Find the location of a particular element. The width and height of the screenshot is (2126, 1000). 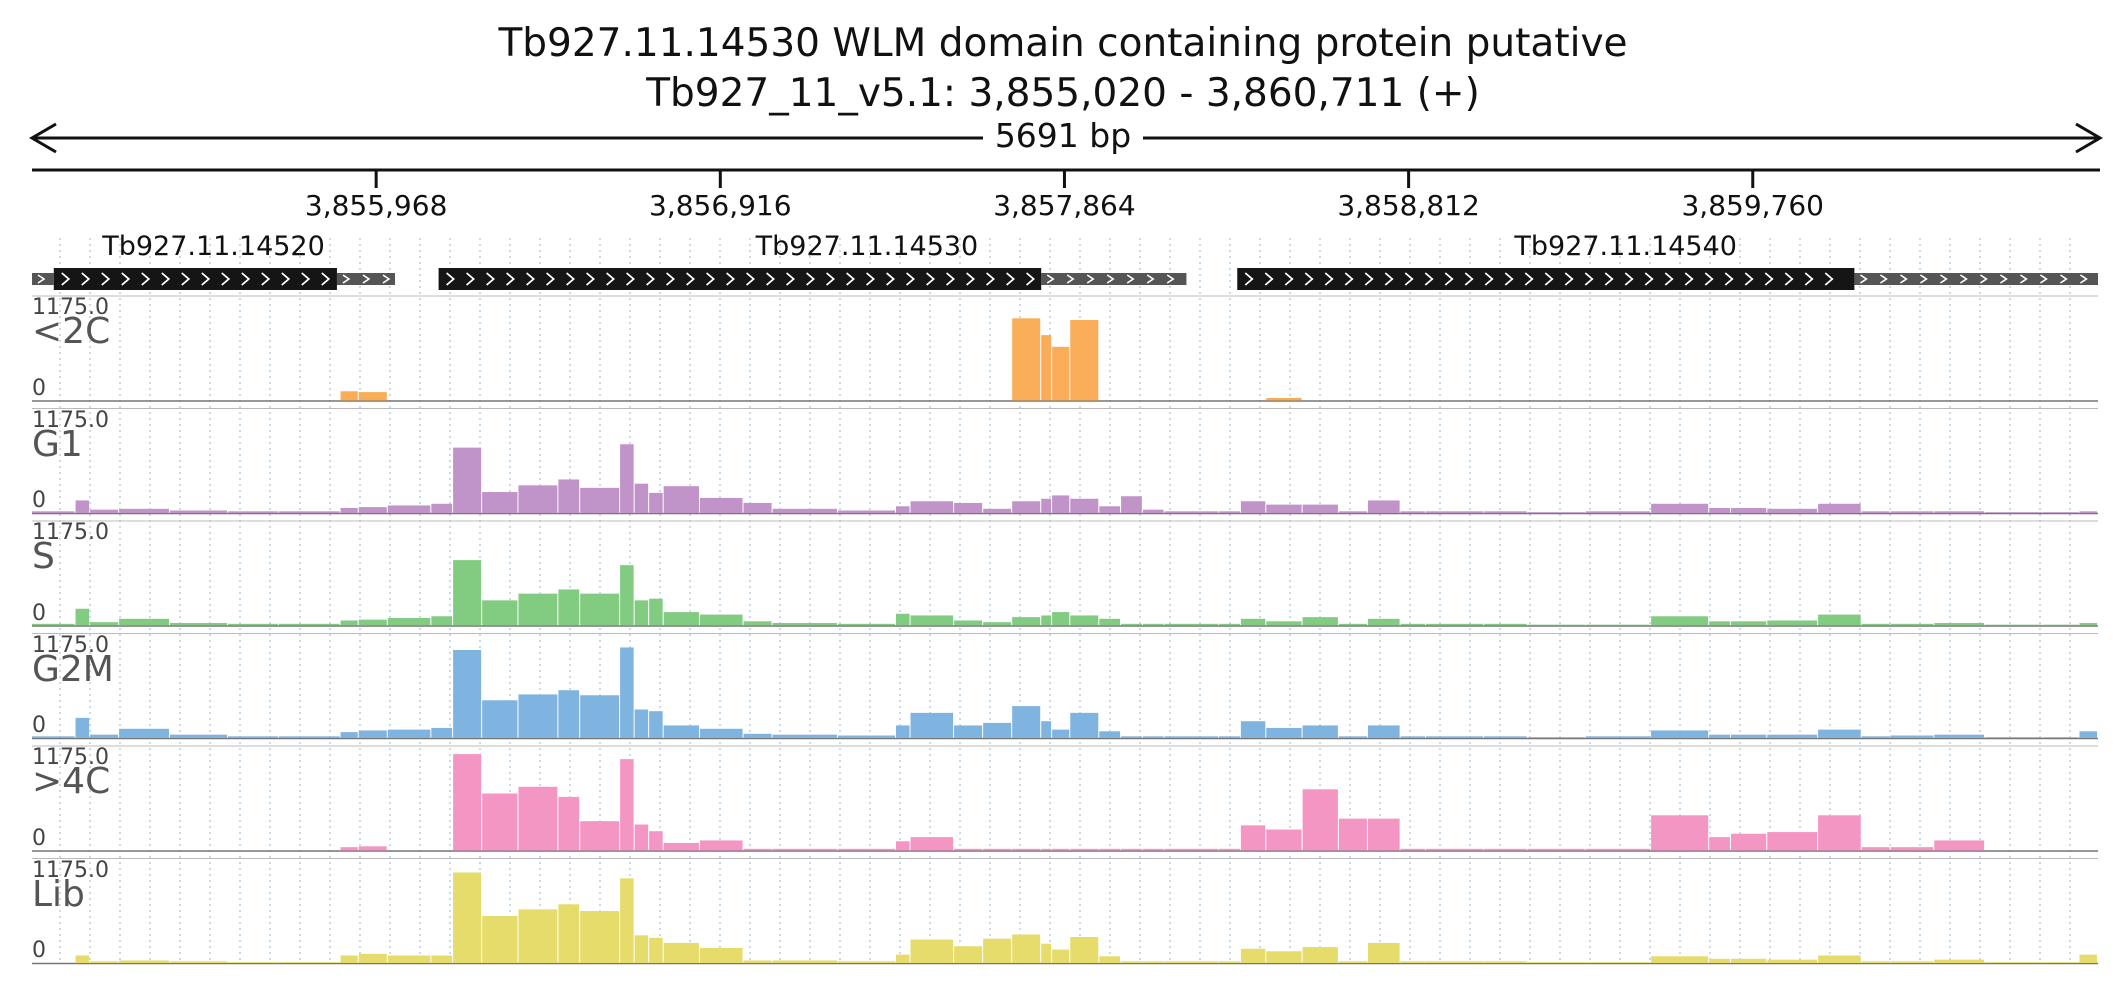

region-coordinates: Tb927_11_v5.1: 3,855,020 - 3,860,711 (+) is located at coordinates (1063, 93).